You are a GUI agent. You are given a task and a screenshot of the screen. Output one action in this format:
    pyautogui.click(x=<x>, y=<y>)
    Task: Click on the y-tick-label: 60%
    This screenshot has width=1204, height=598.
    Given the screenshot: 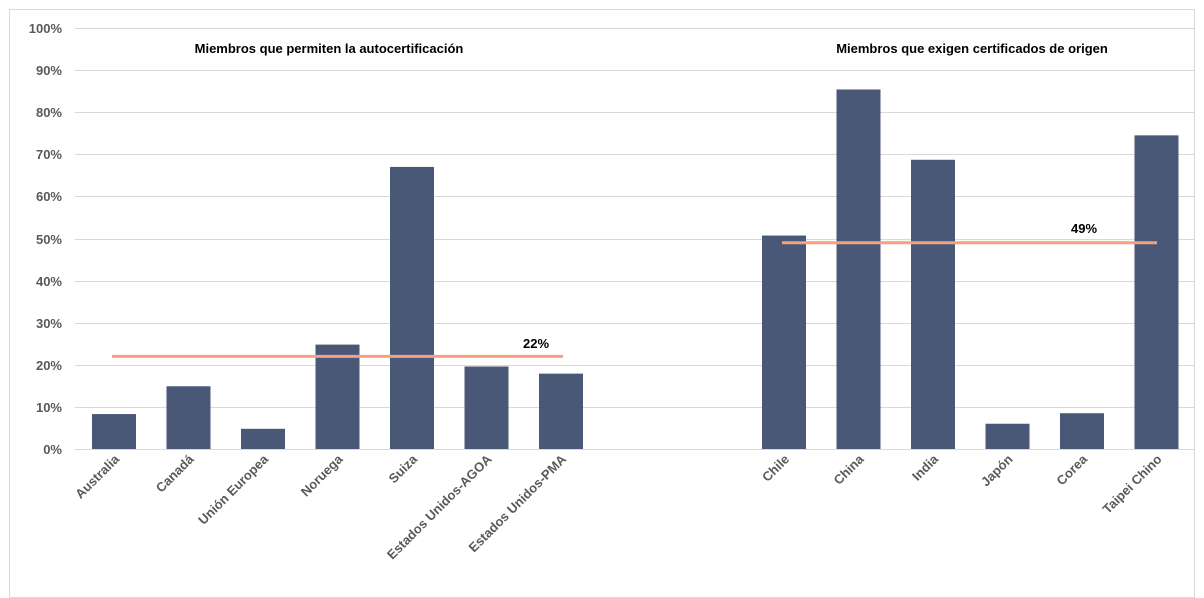 What is the action you would take?
    pyautogui.click(x=49, y=196)
    